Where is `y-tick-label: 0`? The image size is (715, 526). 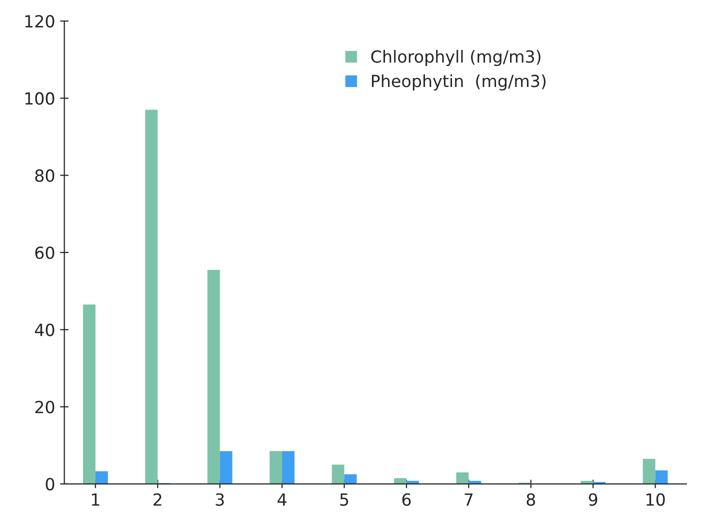 y-tick-label: 0 is located at coordinates (50, 484).